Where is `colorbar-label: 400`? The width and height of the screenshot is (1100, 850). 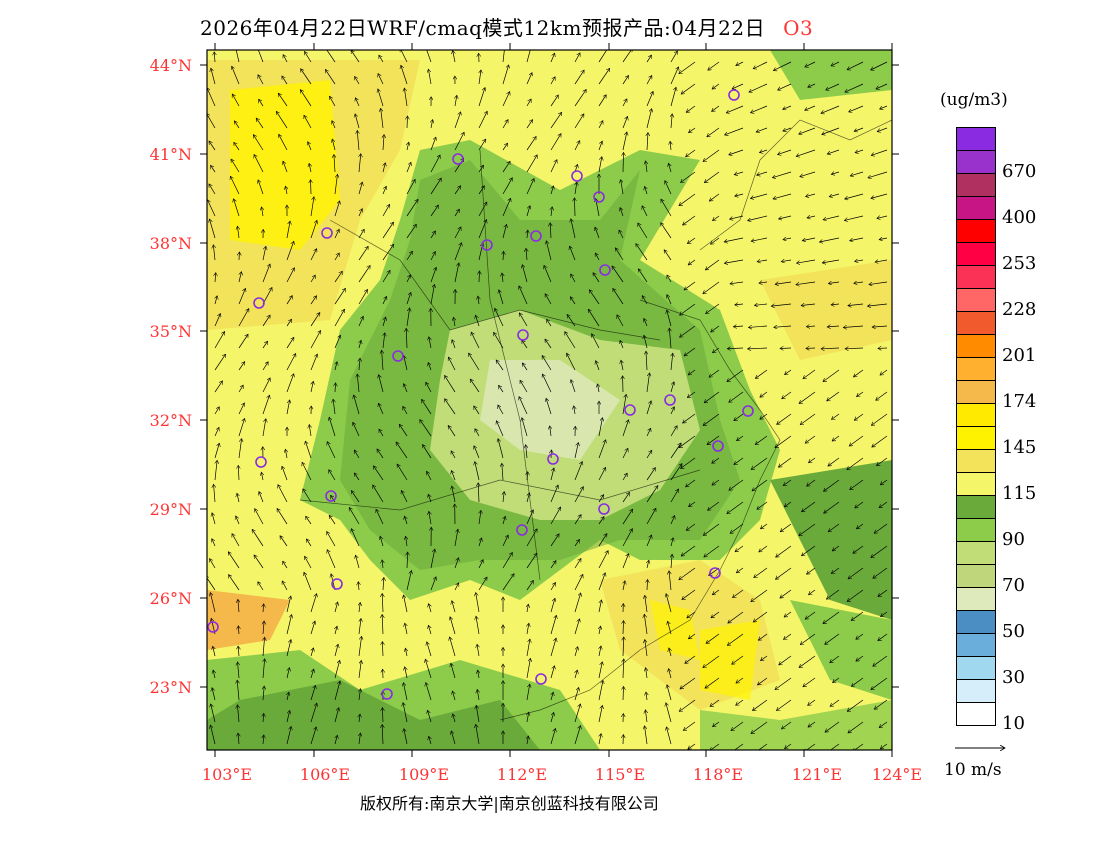
colorbar-label: 400 is located at coordinates (1019, 217).